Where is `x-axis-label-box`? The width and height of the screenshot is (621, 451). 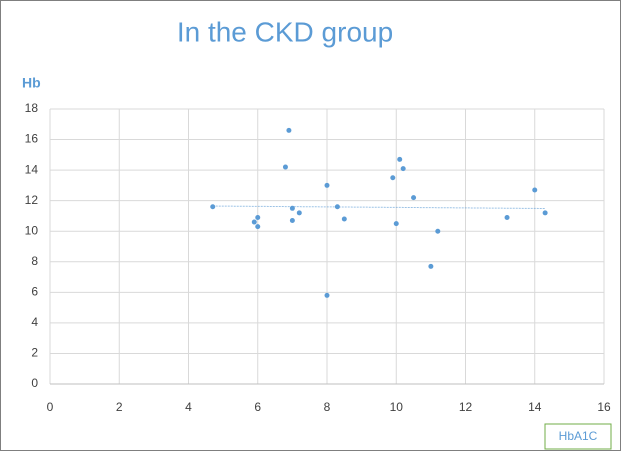
x-axis-label-box is located at coordinates (578, 436).